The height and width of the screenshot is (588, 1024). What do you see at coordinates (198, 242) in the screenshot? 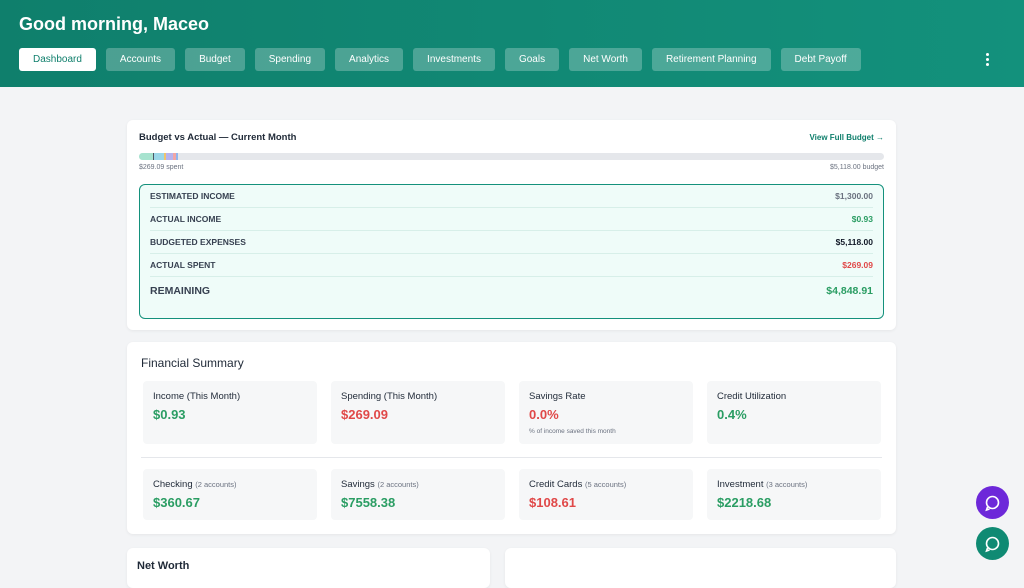
I see `row-label: BUDGETED EXPENSES` at bounding box center [198, 242].